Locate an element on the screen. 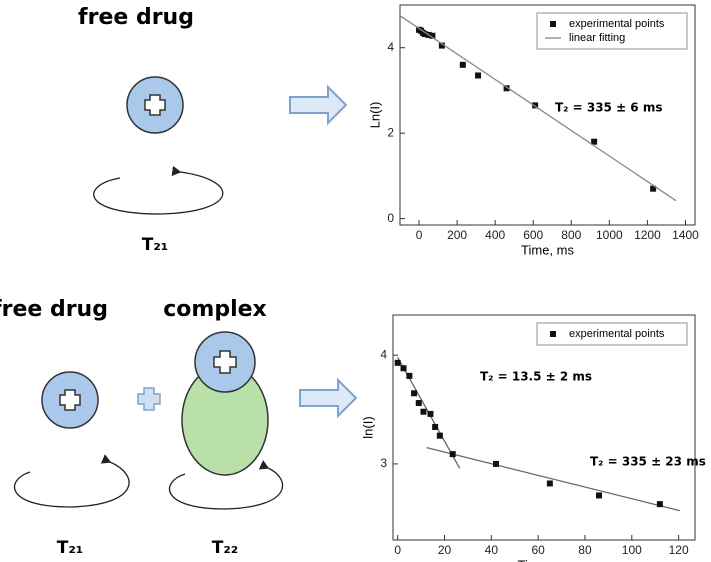 This screenshot has width=711, height=562. annotation: T₂ = 335 ± 6 ms is located at coordinates (608, 108).